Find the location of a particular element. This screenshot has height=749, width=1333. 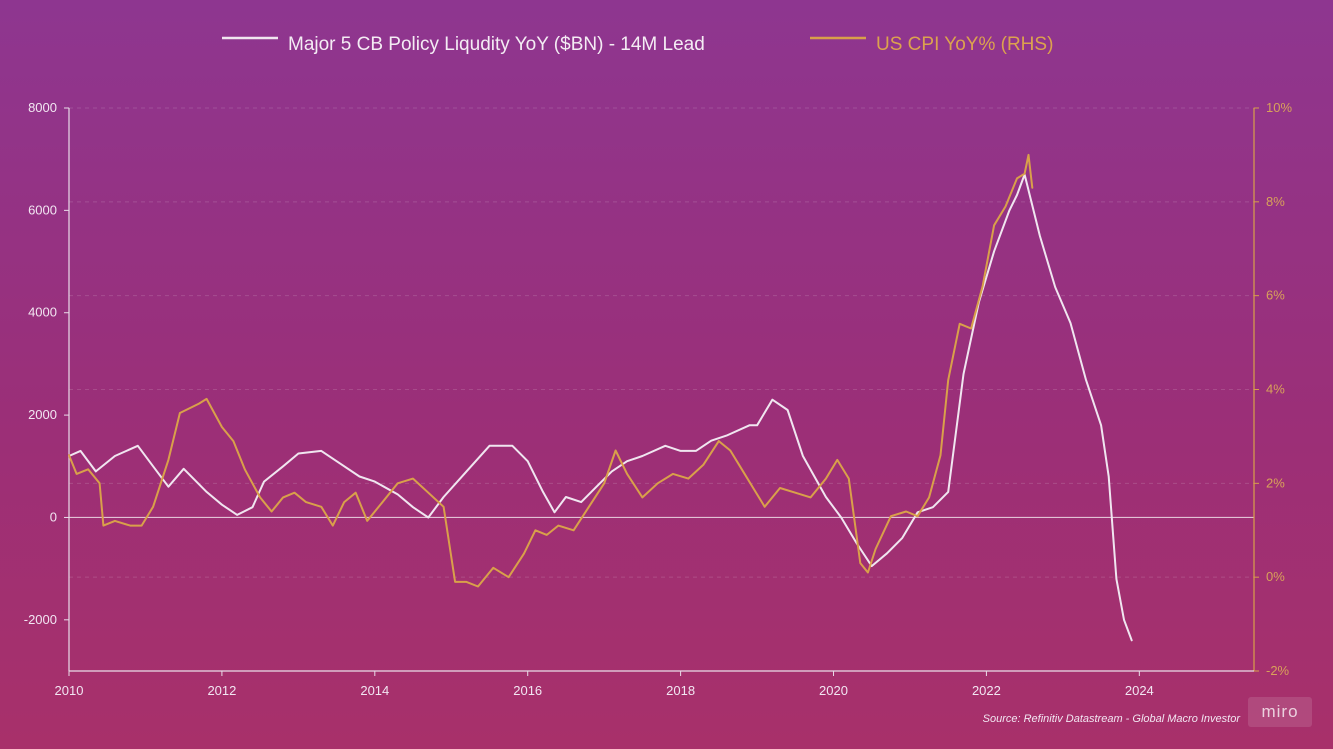

left-axis-ticks: 8000 6000 4000 2000 0 -2000 is located at coordinates (46, 363).